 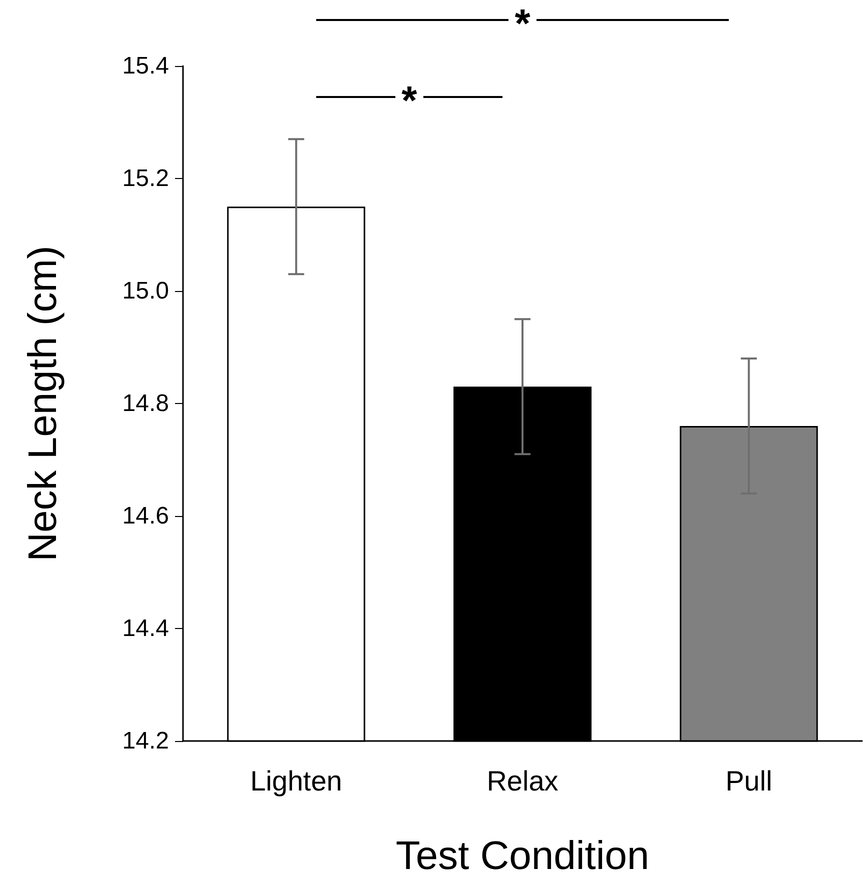 What do you see at coordinates (145, 741) in the screenshot?
I see `y-tick-label: 14.2` at bounding box center [145, 741].